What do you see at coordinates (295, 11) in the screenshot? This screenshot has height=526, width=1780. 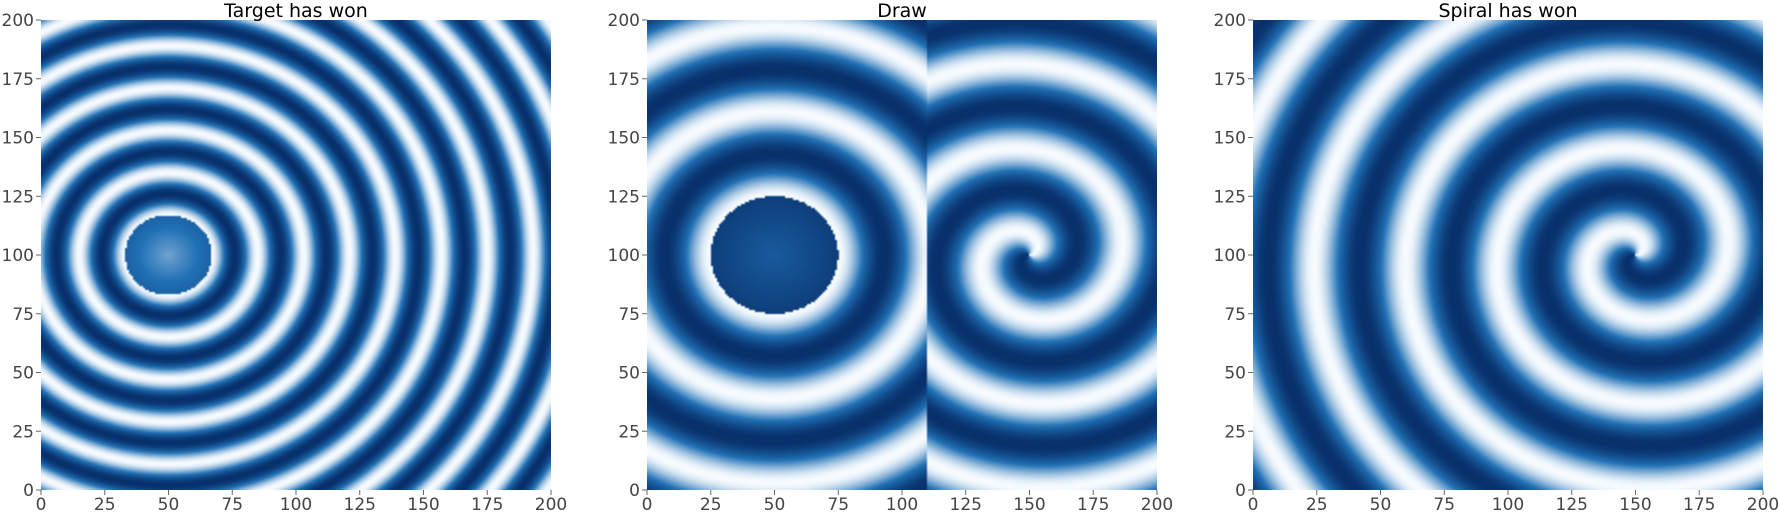 I see `chart-title: Target has won` at bounding box center [295, 11].